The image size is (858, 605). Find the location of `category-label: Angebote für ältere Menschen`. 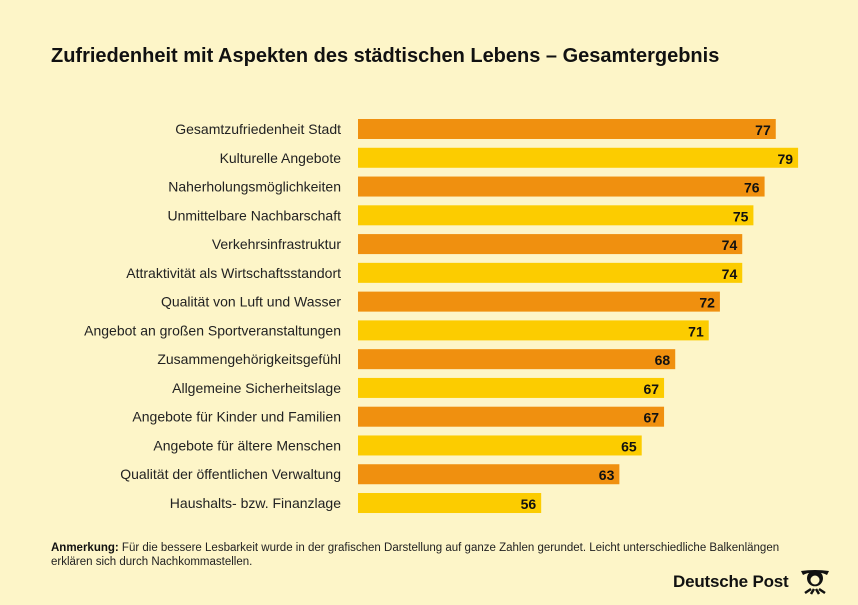

category-label: Angebote für ältere Menschen is located at coordinates (247, 445).